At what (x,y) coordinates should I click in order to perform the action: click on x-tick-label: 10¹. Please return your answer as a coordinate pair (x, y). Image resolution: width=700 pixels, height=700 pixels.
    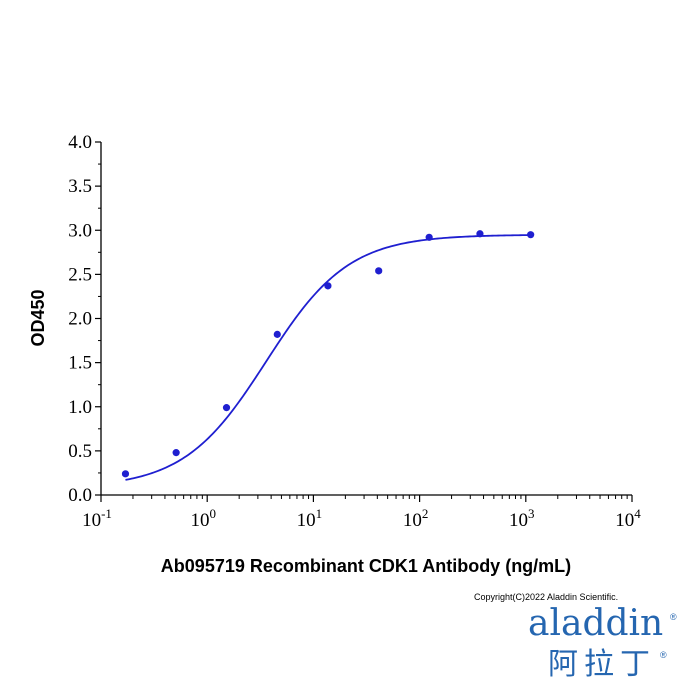
    Looking at the image, I should click on (310, 518).